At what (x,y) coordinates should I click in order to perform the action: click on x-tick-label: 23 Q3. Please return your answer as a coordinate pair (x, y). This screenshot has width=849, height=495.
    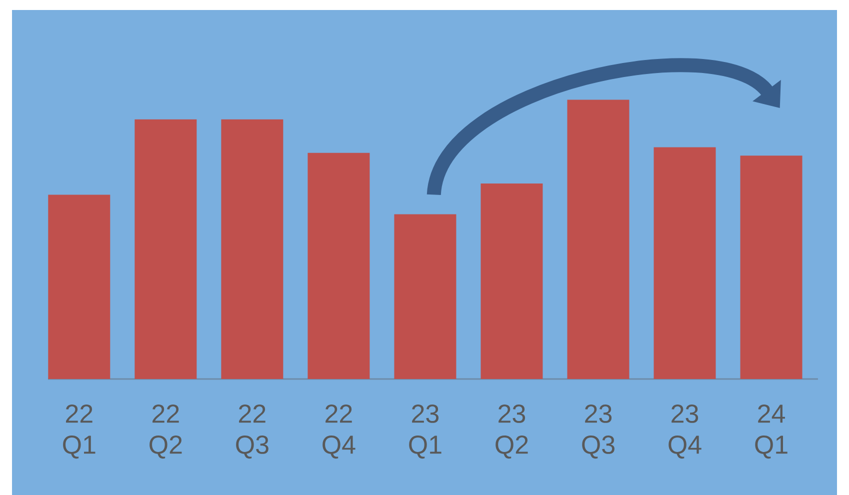
    Looking at the image, I should click on (598, 431).